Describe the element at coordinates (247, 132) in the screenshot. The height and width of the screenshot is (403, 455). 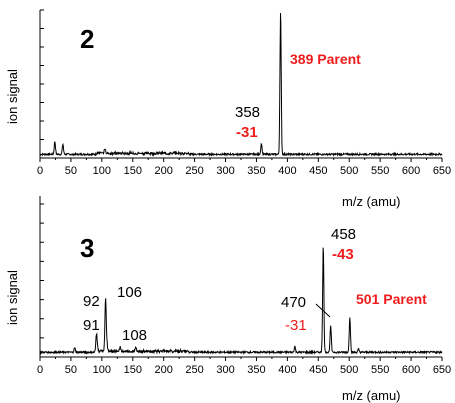
I see `panel-2-loss-annotation: -31` at that location.